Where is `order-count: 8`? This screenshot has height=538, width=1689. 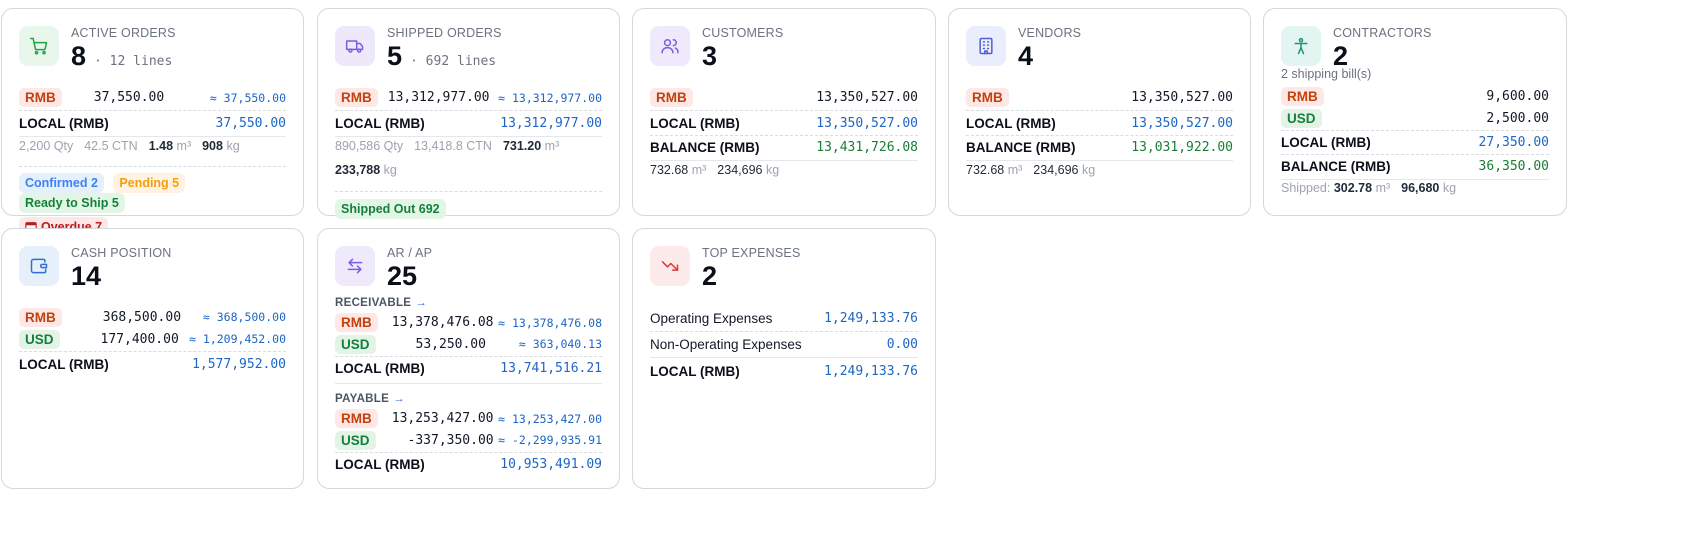 order-count: 8 is located at coordinates (79, 56).